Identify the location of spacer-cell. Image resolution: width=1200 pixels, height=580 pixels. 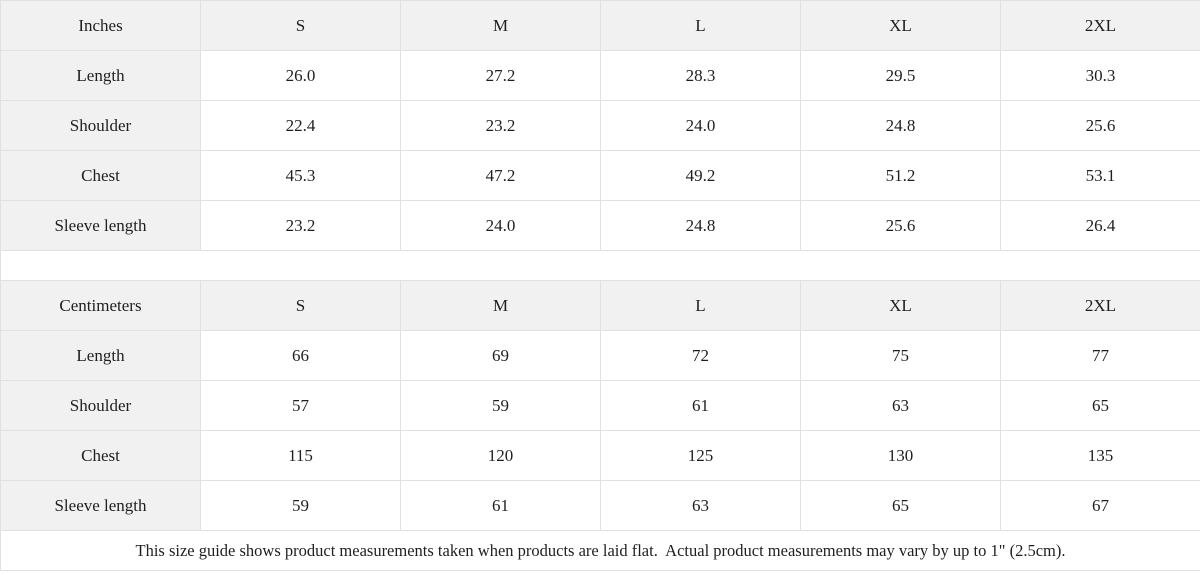
(600, 265).